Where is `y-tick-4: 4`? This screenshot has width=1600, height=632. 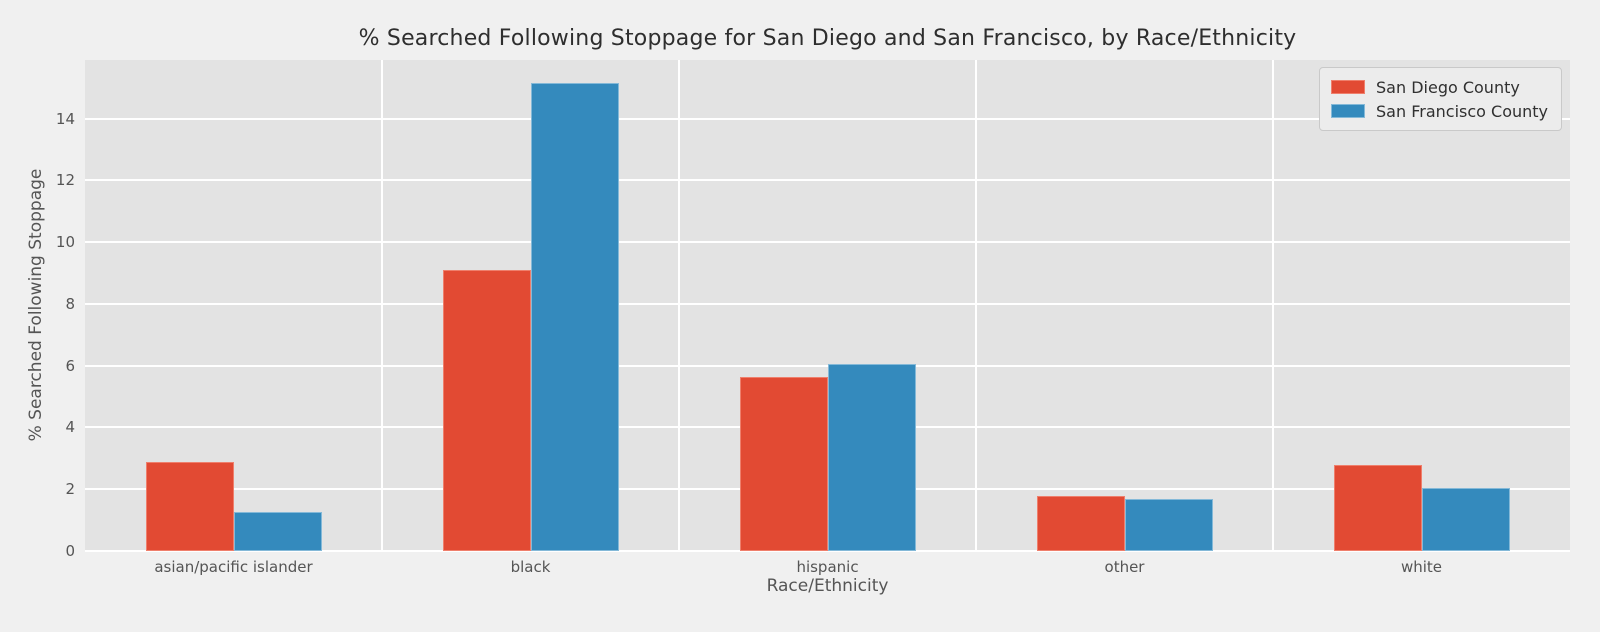
y-tick-4: 4 is located at coordinates (70, 427).